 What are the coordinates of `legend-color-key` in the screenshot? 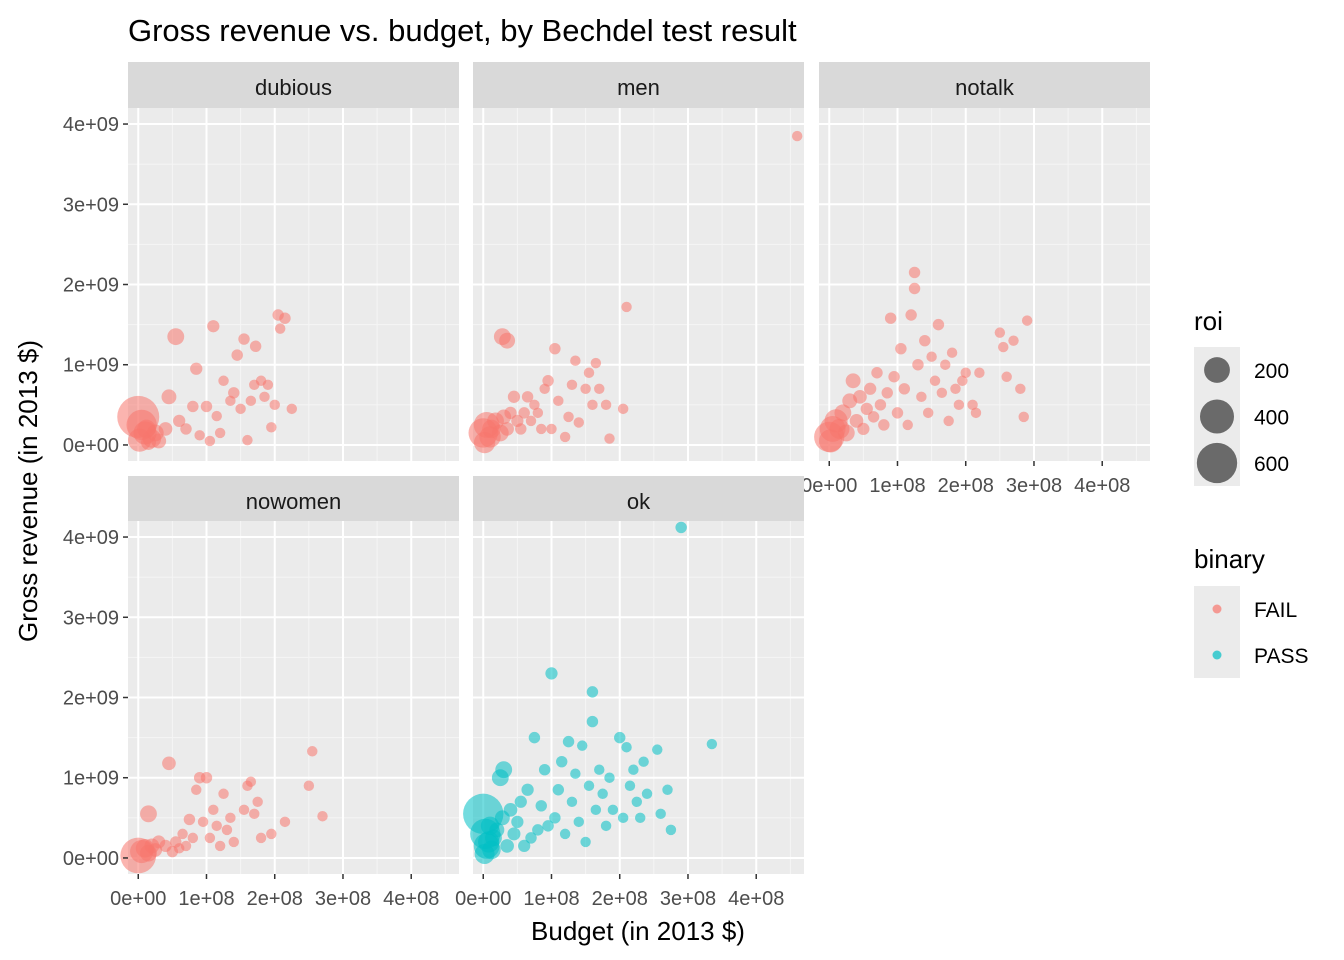 It's located at (1217, 655).